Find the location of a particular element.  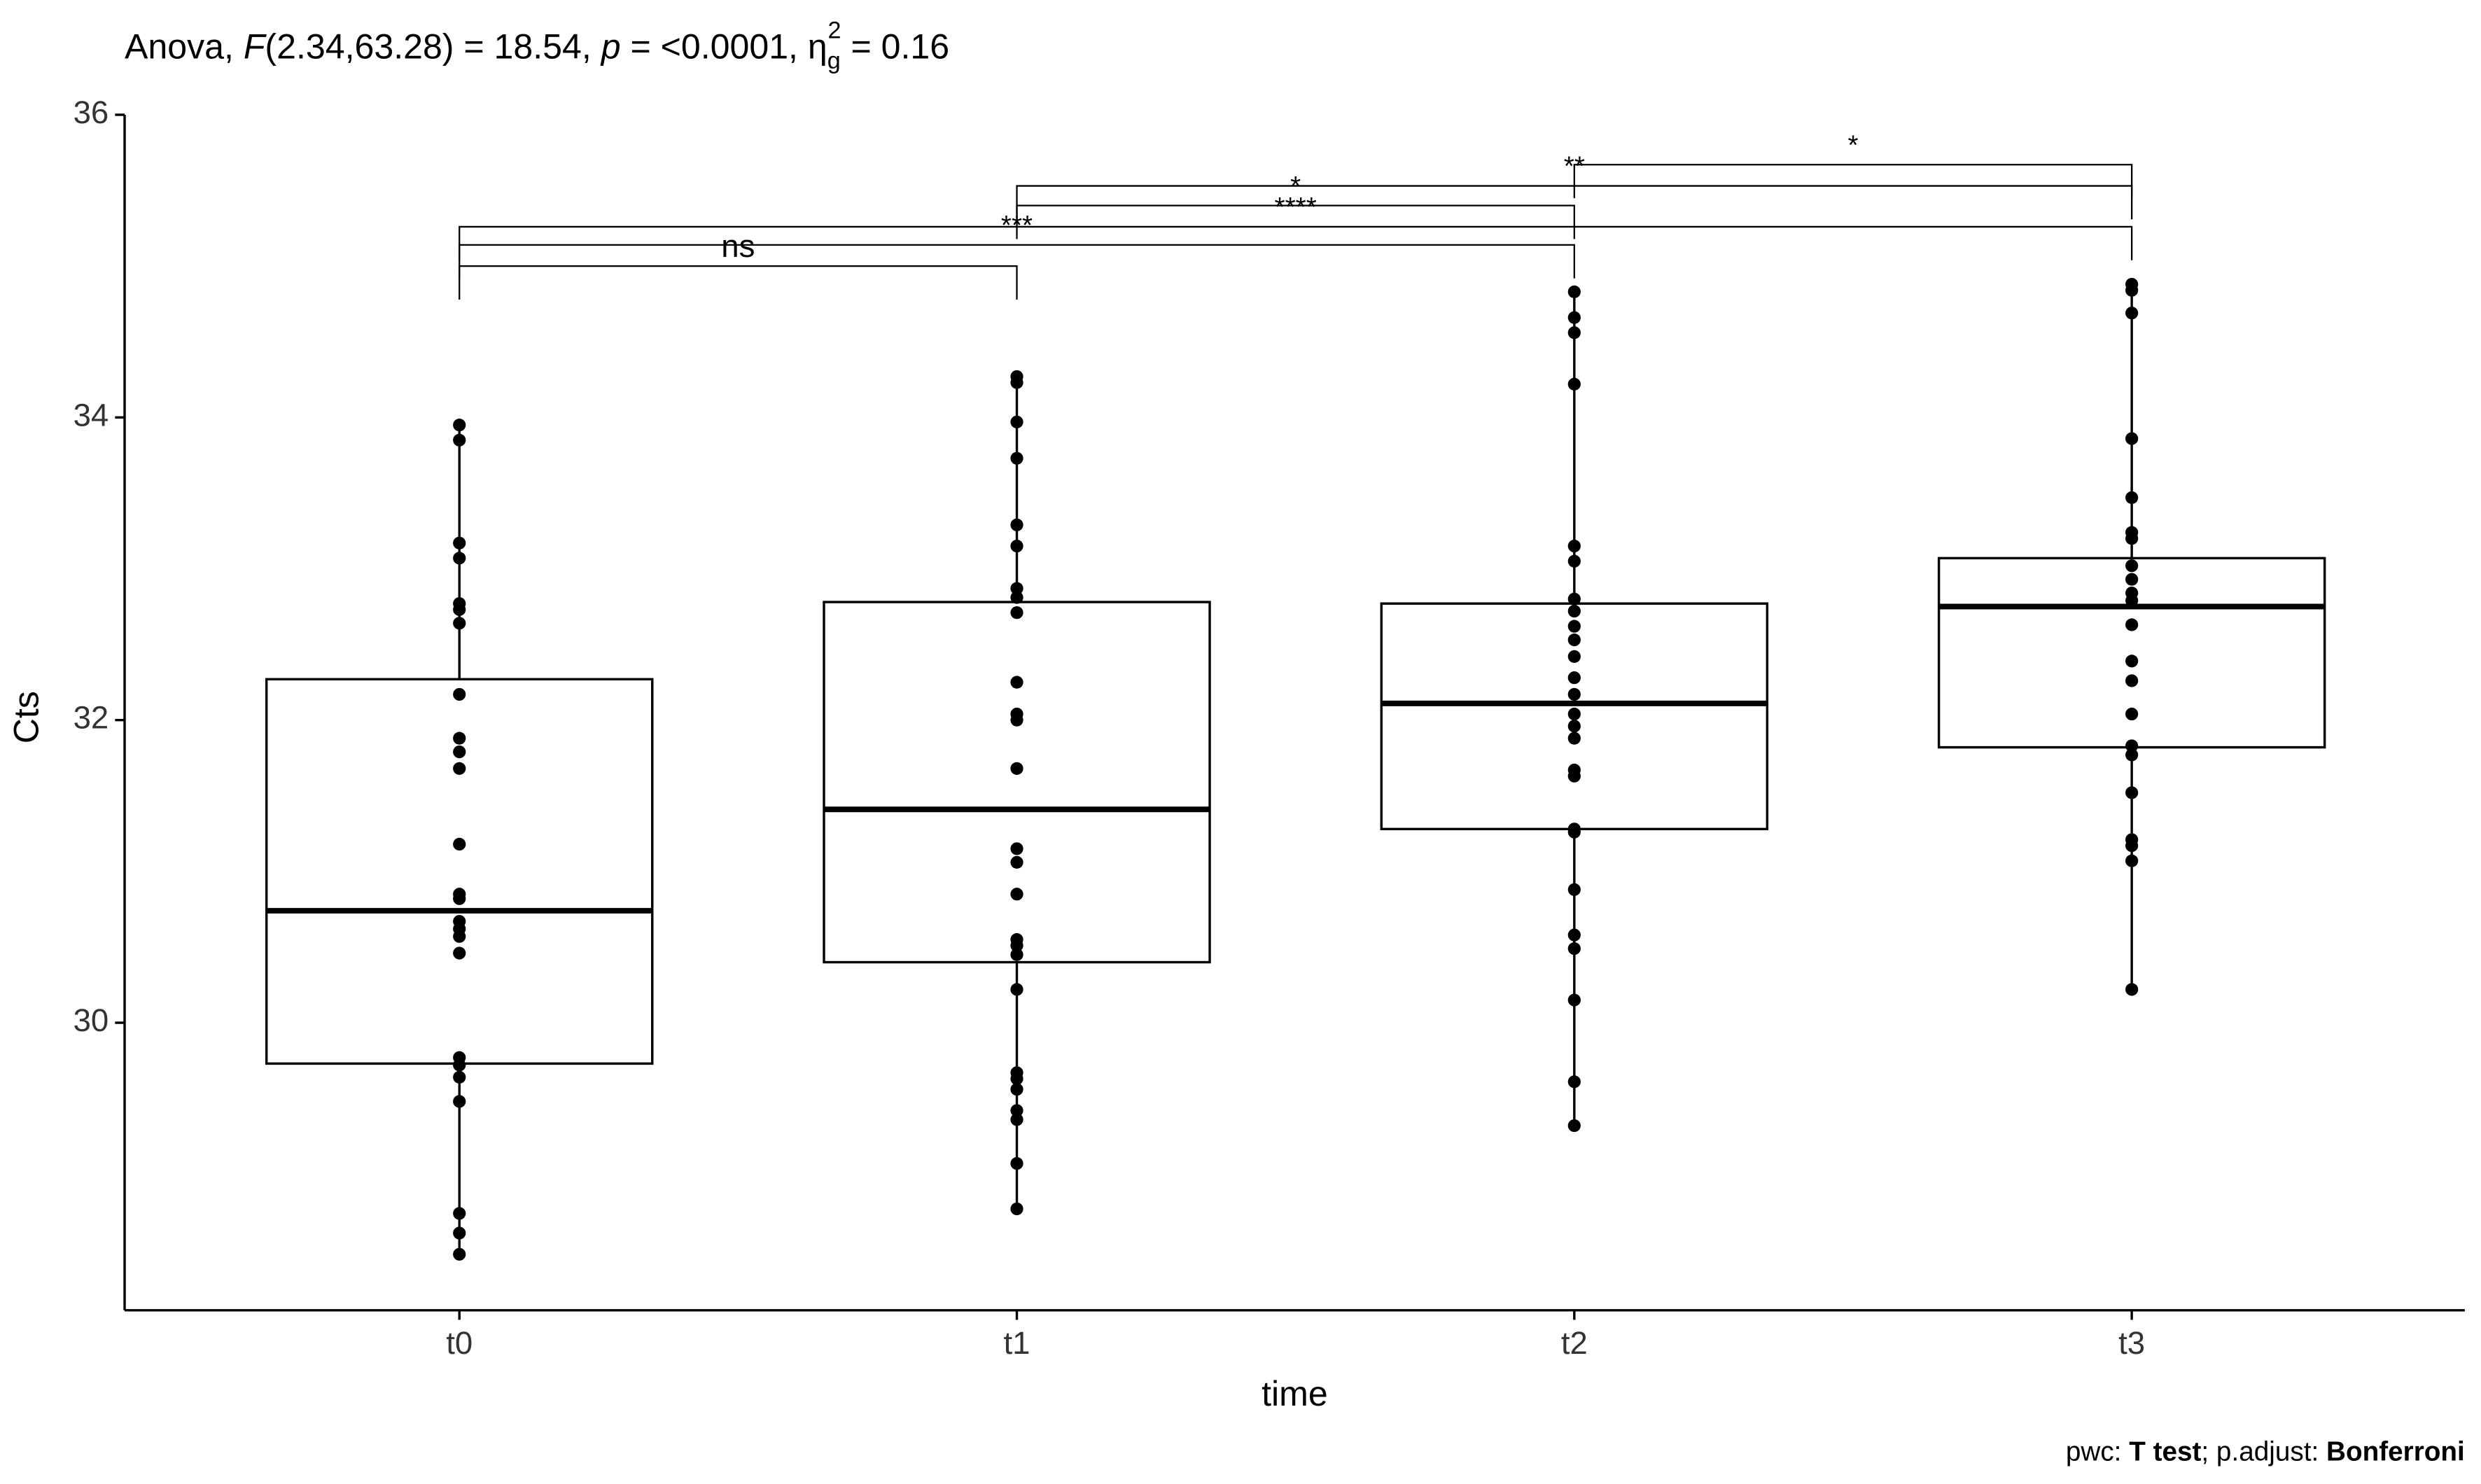

x-tick-label: t3 is located at coordinates (2131, 1343).